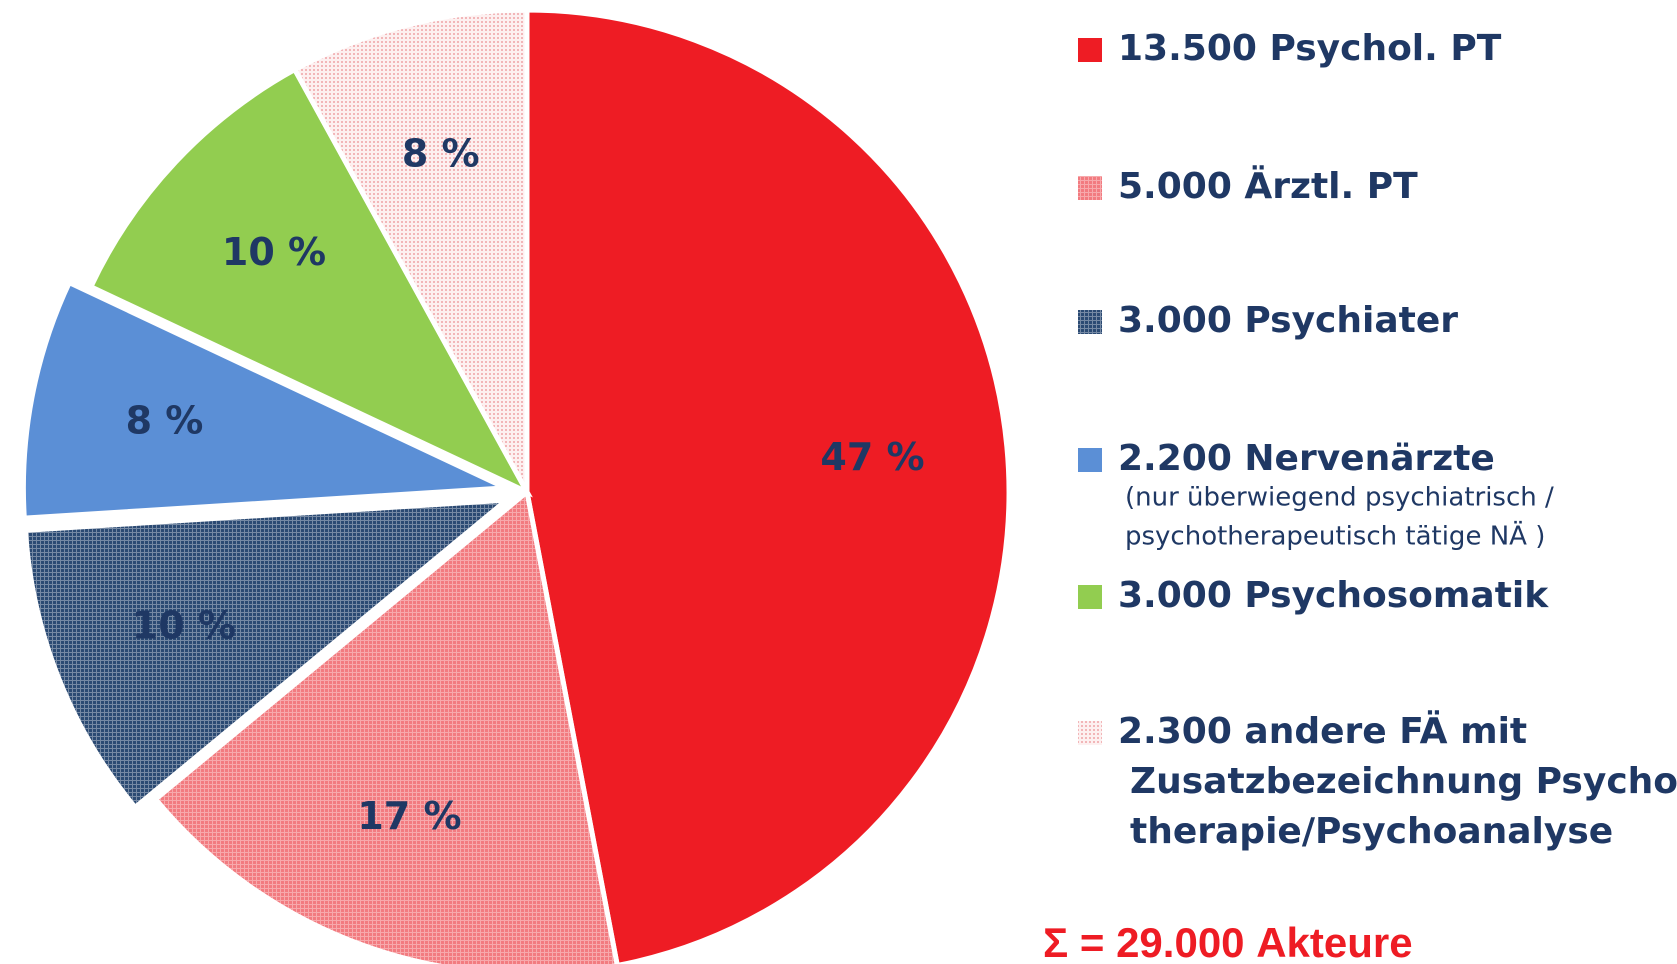 This screenshot has height=964, width=1677. Describe the element at coordinates (1310, 48) in the screenshot. I see `legend-label: 13.500 Psychol. PT` at that location.